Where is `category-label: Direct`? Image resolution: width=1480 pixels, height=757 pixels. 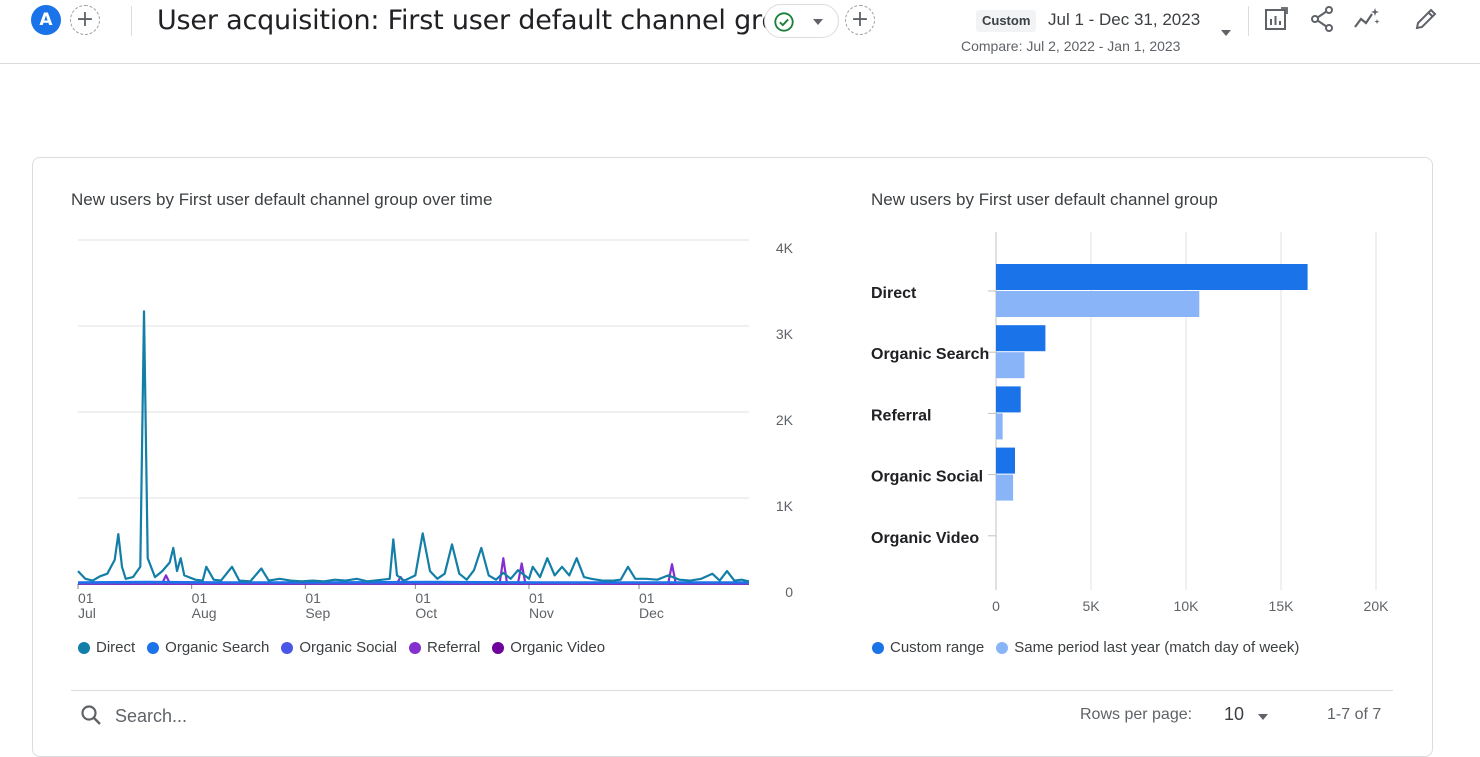
category-label: Direct is located at coordinates (894, 293).